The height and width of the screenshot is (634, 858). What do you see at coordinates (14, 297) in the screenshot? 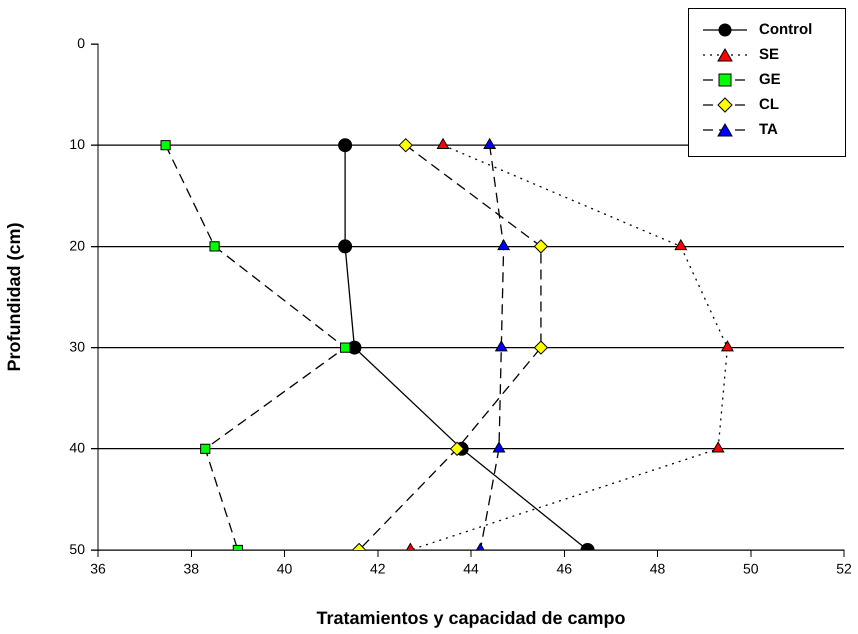
I see `y-axis-title: Profundidad (cm)` at bounding box center [14, 297].